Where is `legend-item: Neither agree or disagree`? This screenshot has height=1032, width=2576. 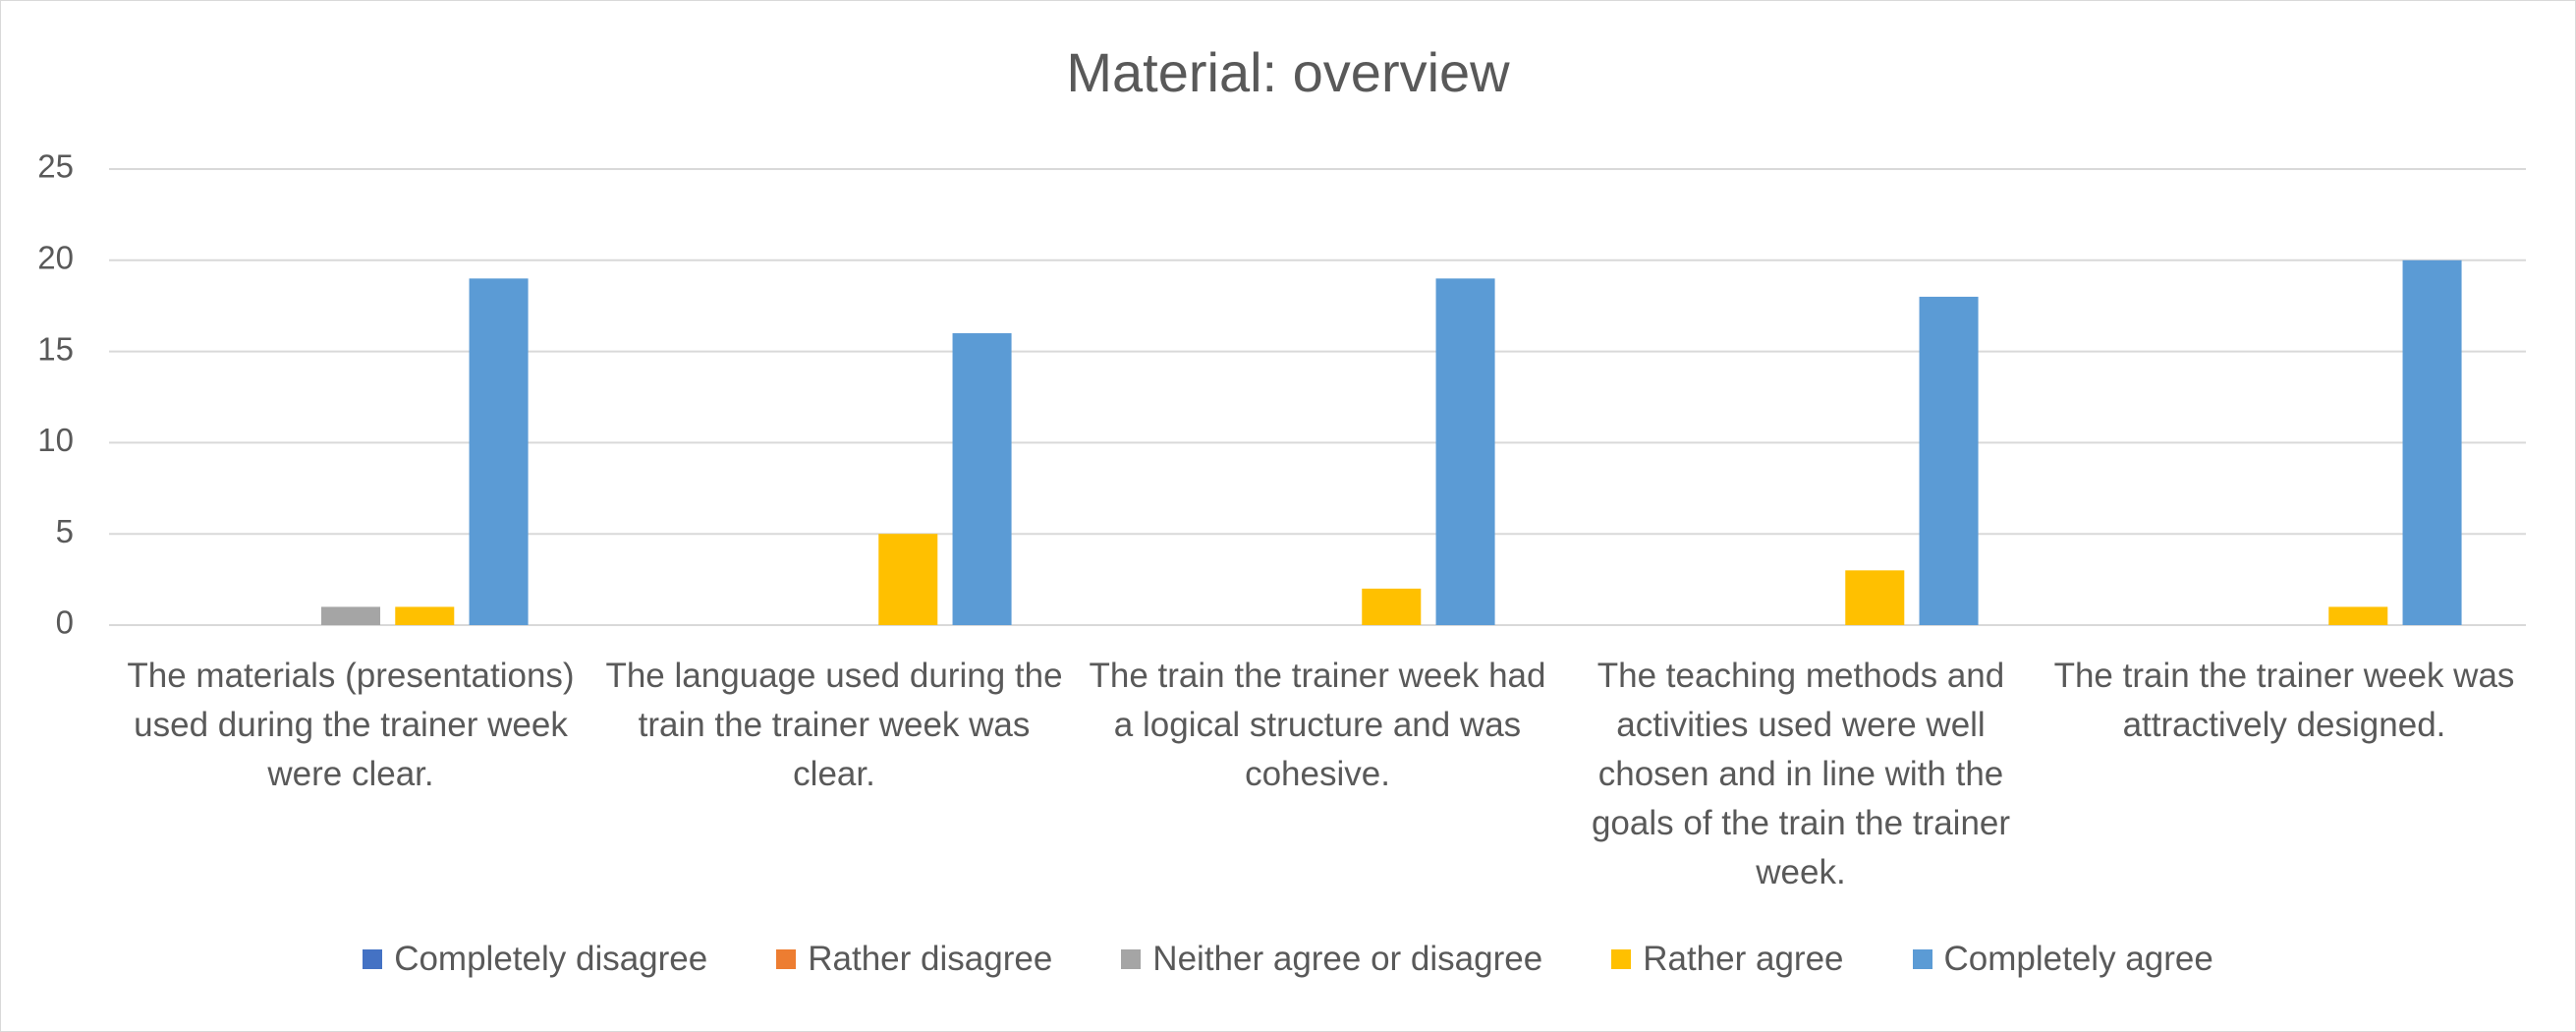 legend-item: Neither agree or disagree is located at coordinates (1331, 959).